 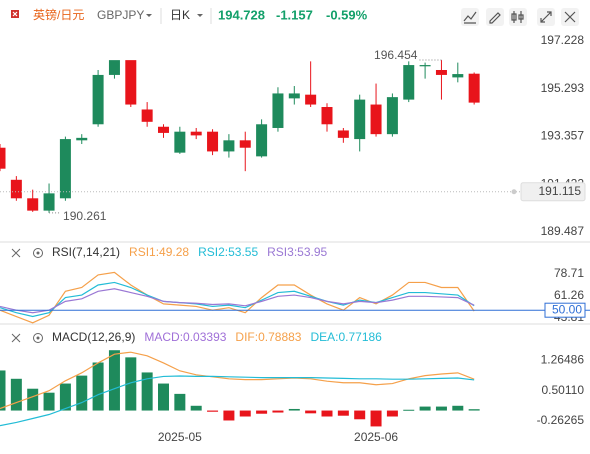 What do you see at coordinates (560, 191) in the screenshot?
I see `price-tag-label: 191.115` at bounding box center [560, 191].